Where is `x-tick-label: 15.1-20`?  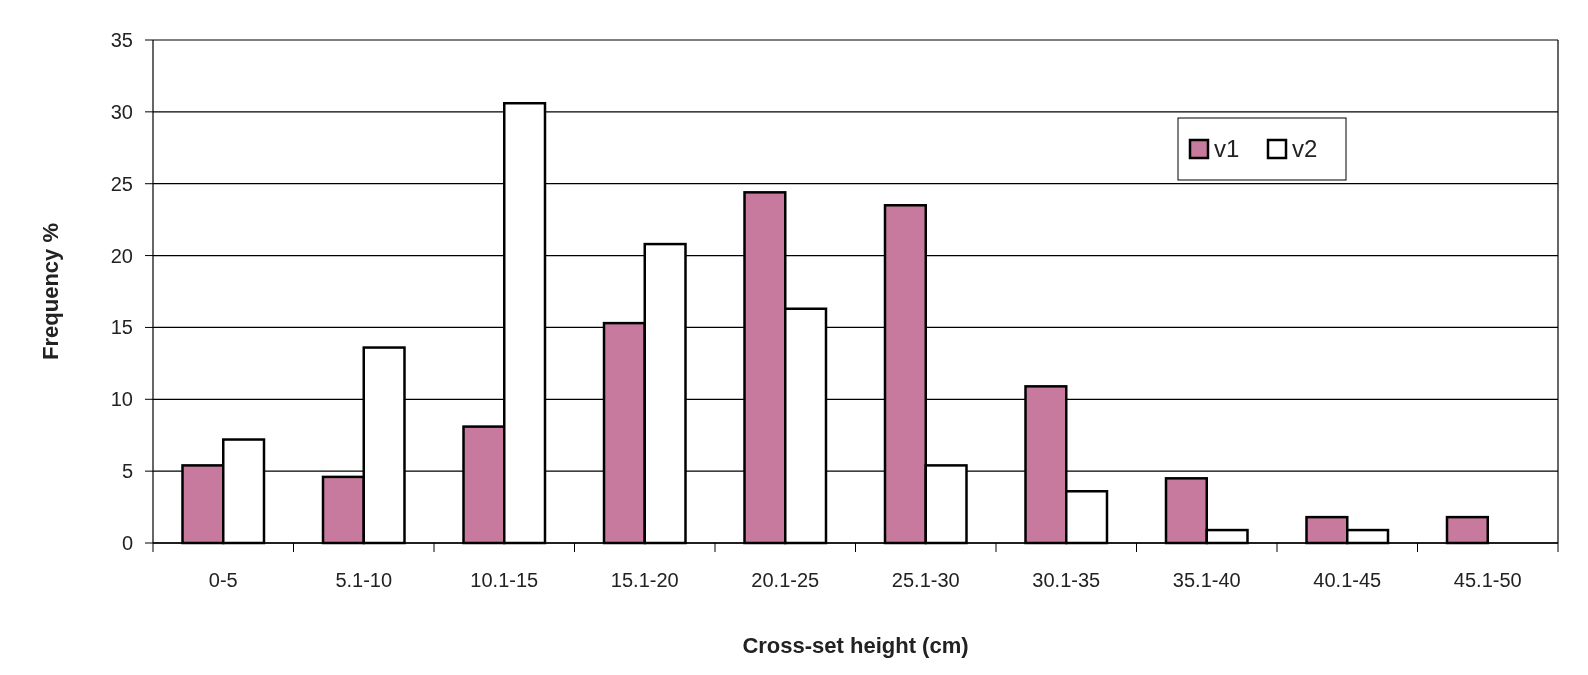 x-tick-label: 15.1-20 is located at coordinates (644, 580).